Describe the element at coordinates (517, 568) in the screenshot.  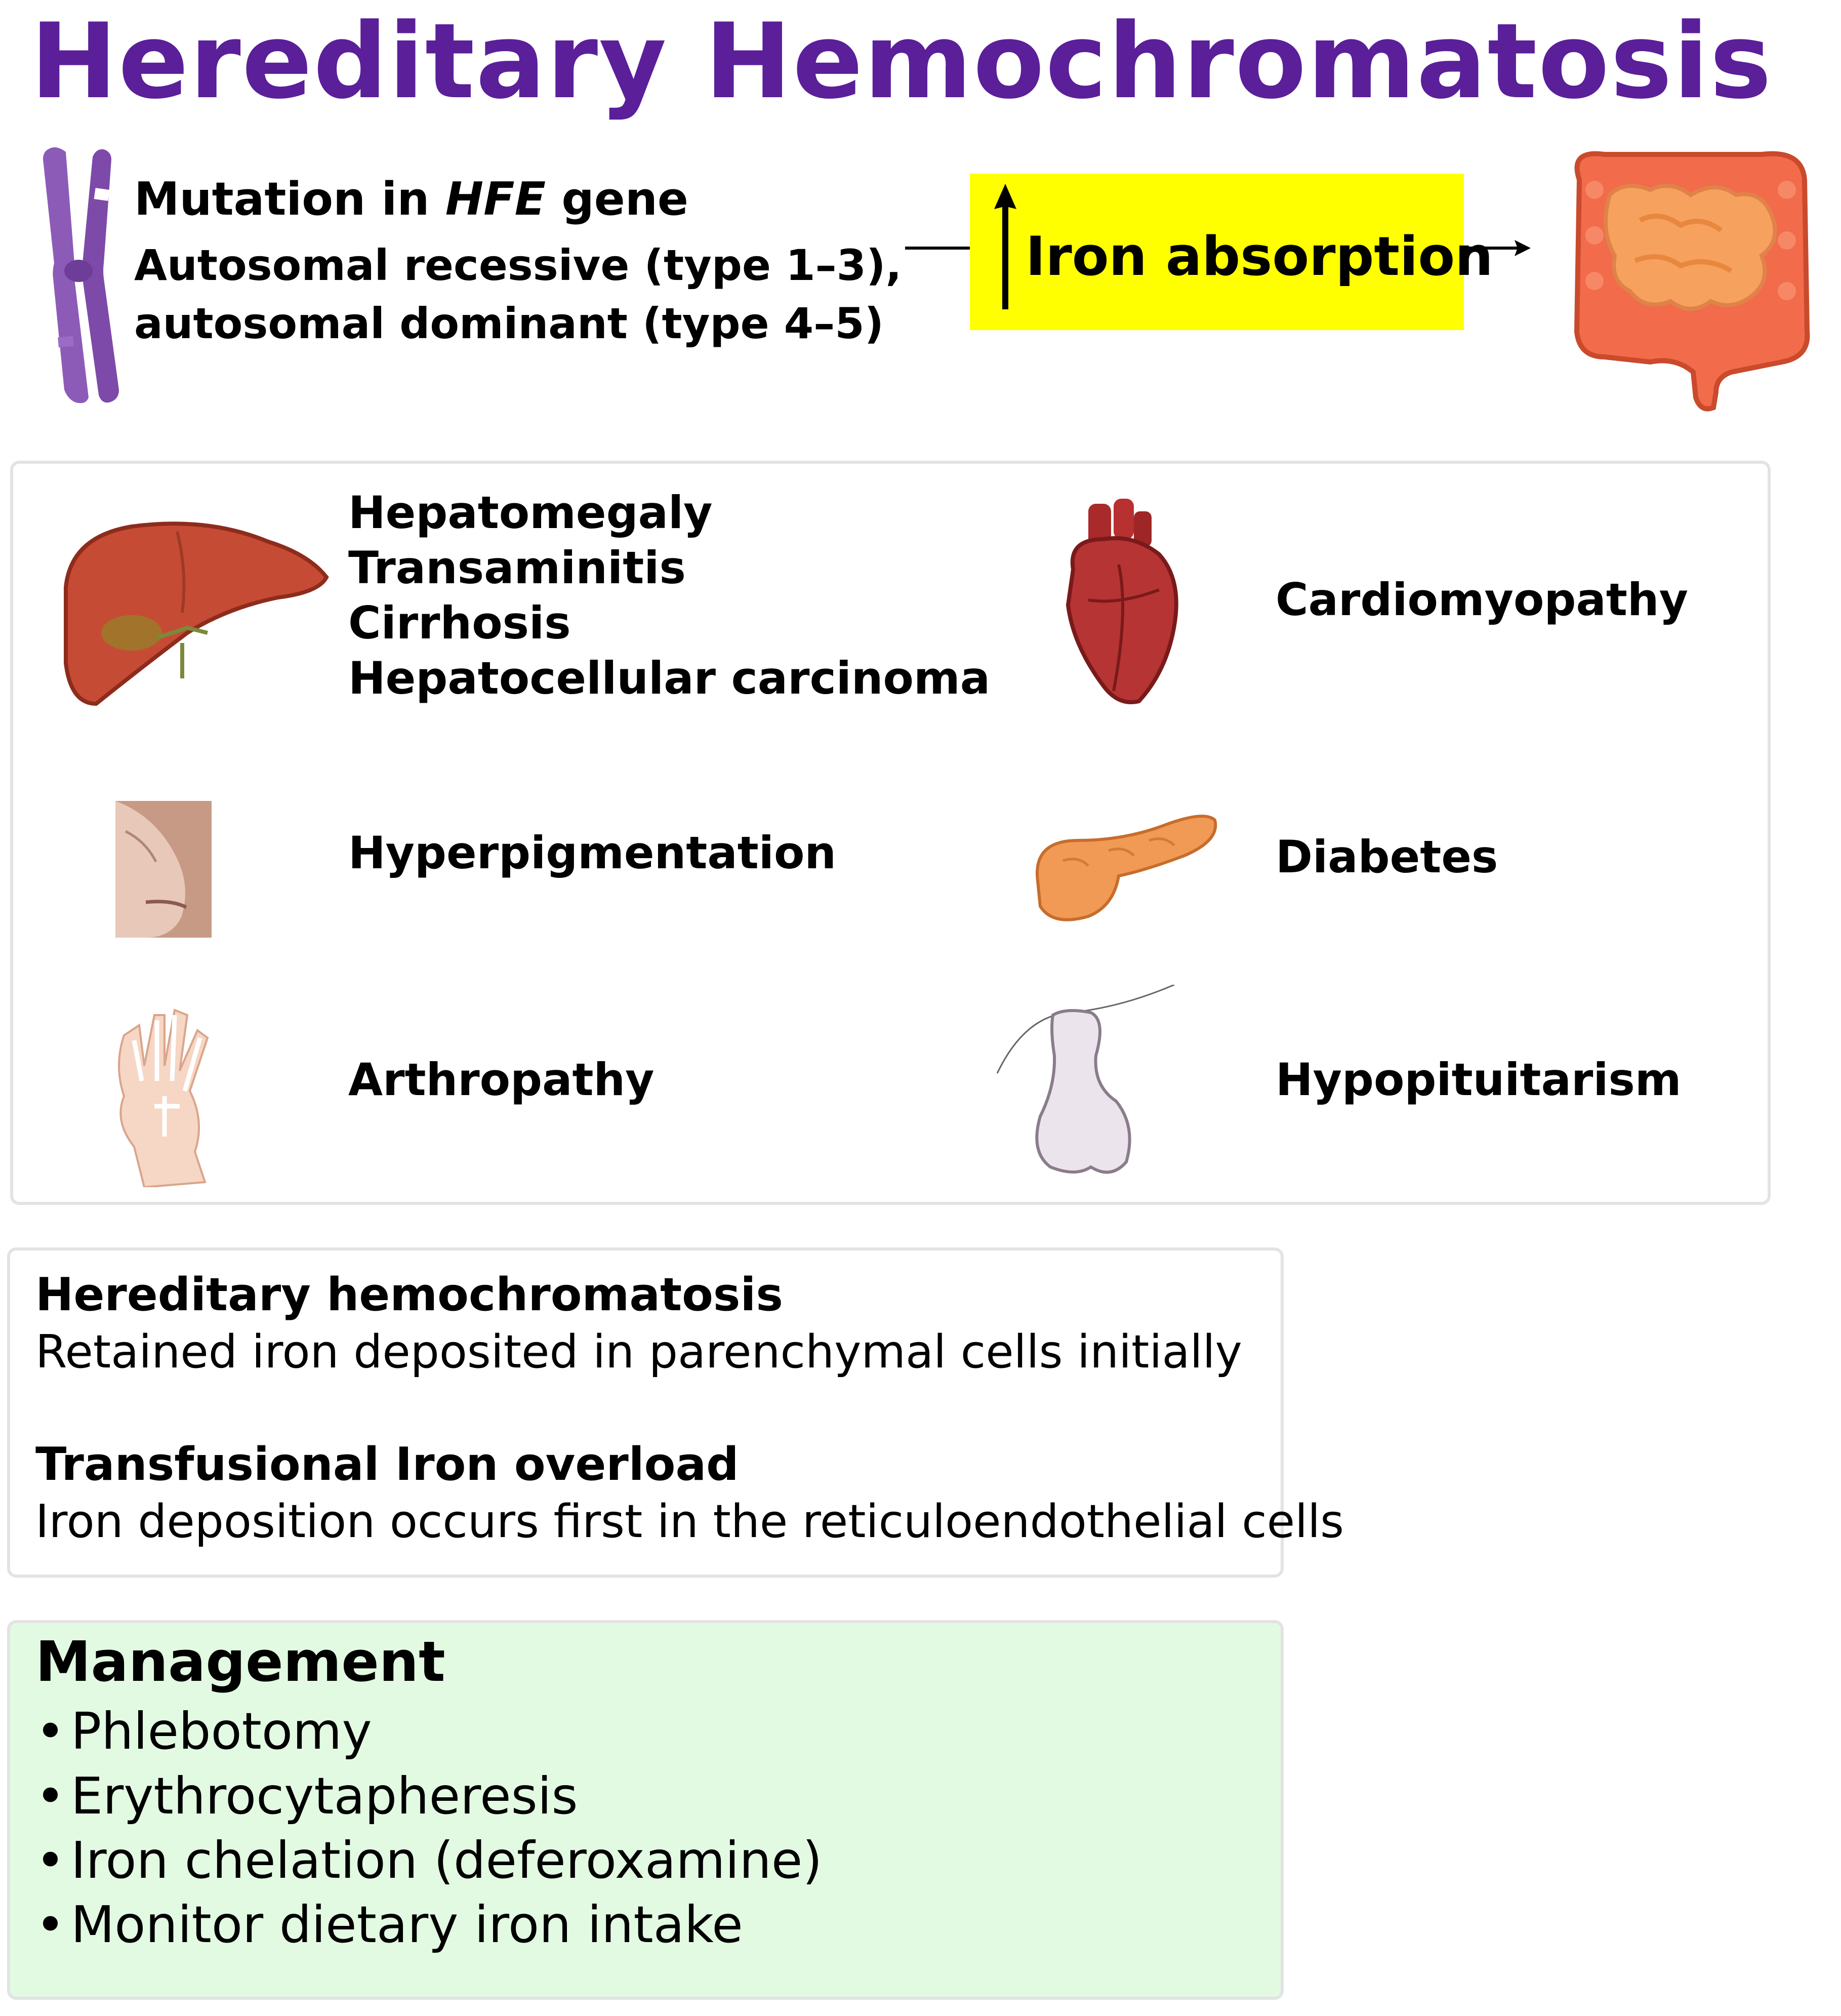
I see `symptom-transaminitis: Transaminitis` at that location.